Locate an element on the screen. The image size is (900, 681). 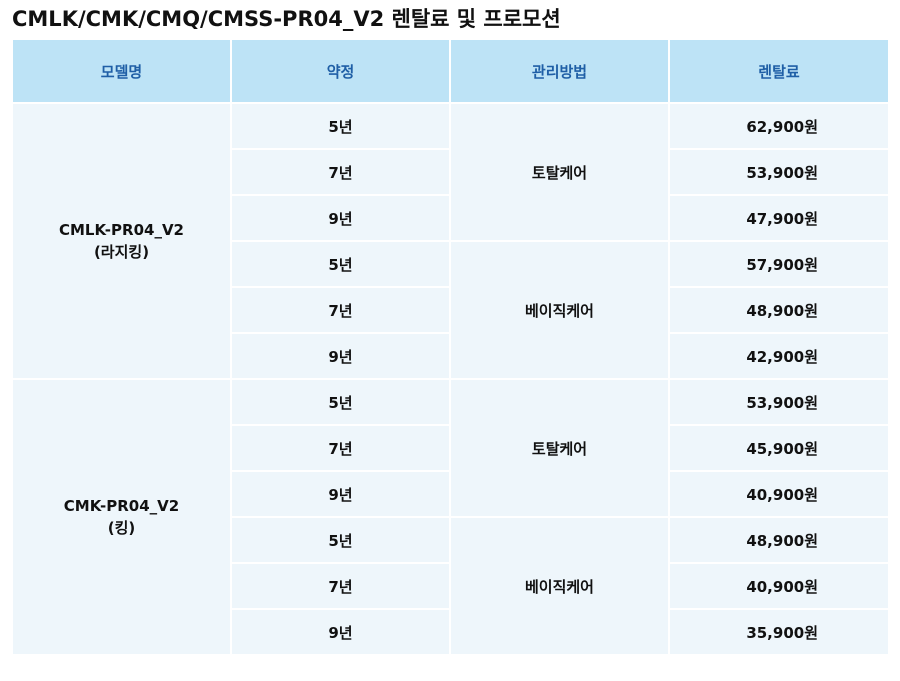
model-name: CMK-PR04_V2 is located at coordinates (121, 506).